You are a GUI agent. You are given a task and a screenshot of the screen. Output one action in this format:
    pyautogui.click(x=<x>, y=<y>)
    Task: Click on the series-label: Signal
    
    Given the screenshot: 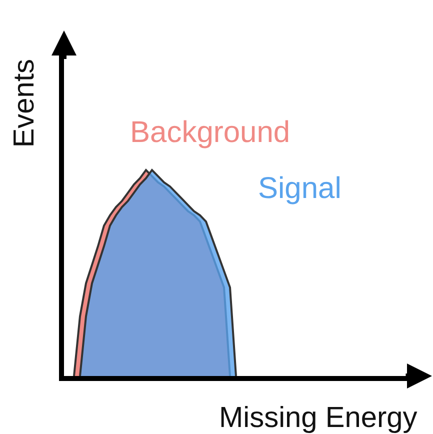 What is the action you would take?
    pyautogui.click(x=300, y=188)
    